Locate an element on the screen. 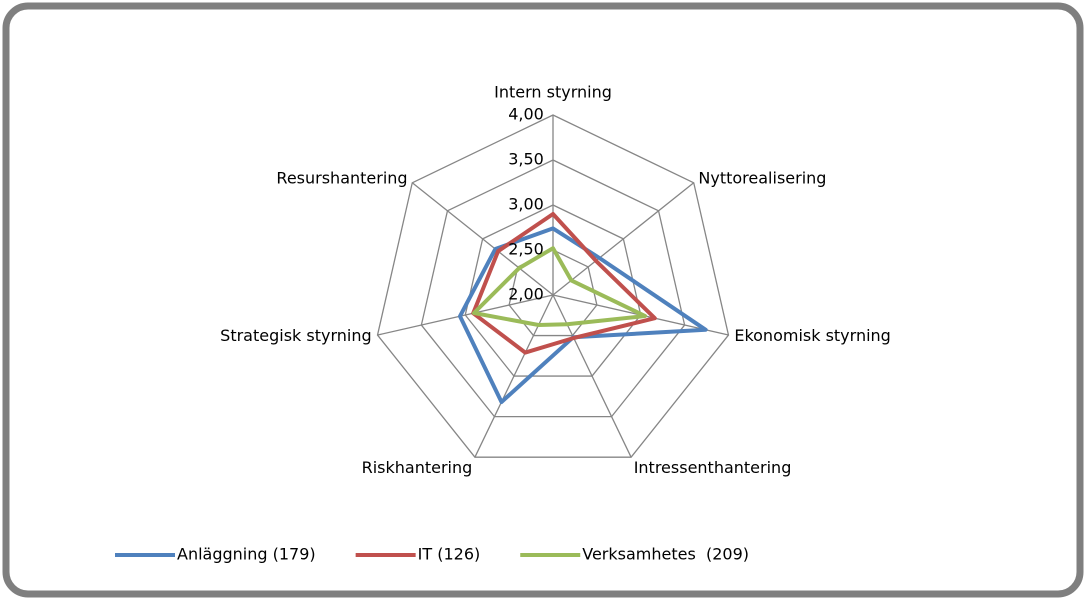  y-tick-label: 2,00 is located at coordinates (526, 294).